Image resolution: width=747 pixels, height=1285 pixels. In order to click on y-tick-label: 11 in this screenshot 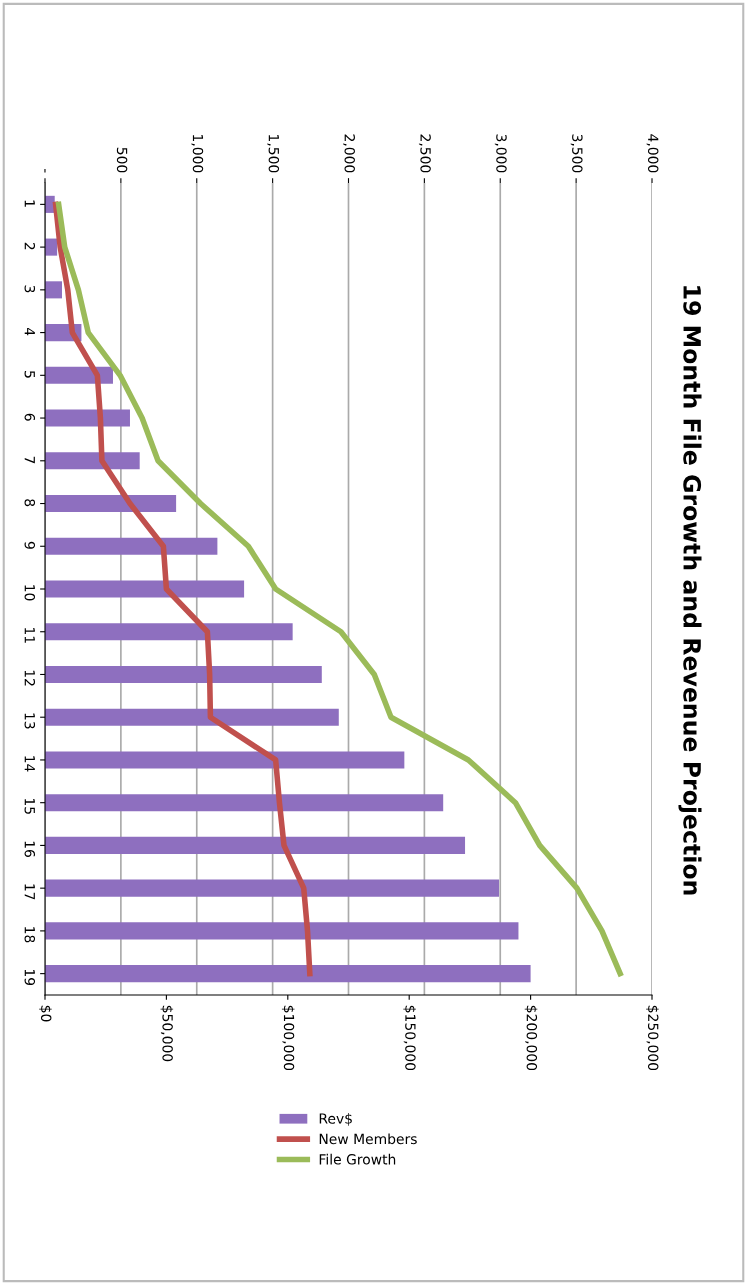, I will do `click(29, 635)`.